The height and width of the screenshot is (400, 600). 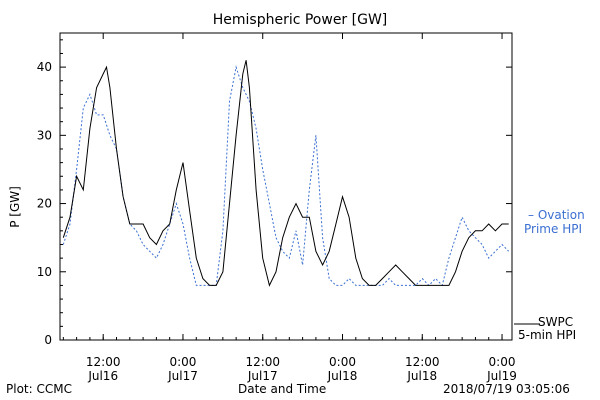 I want to click on legend-swpc-sub: 5-min HPI, so click(x=547, y=335).